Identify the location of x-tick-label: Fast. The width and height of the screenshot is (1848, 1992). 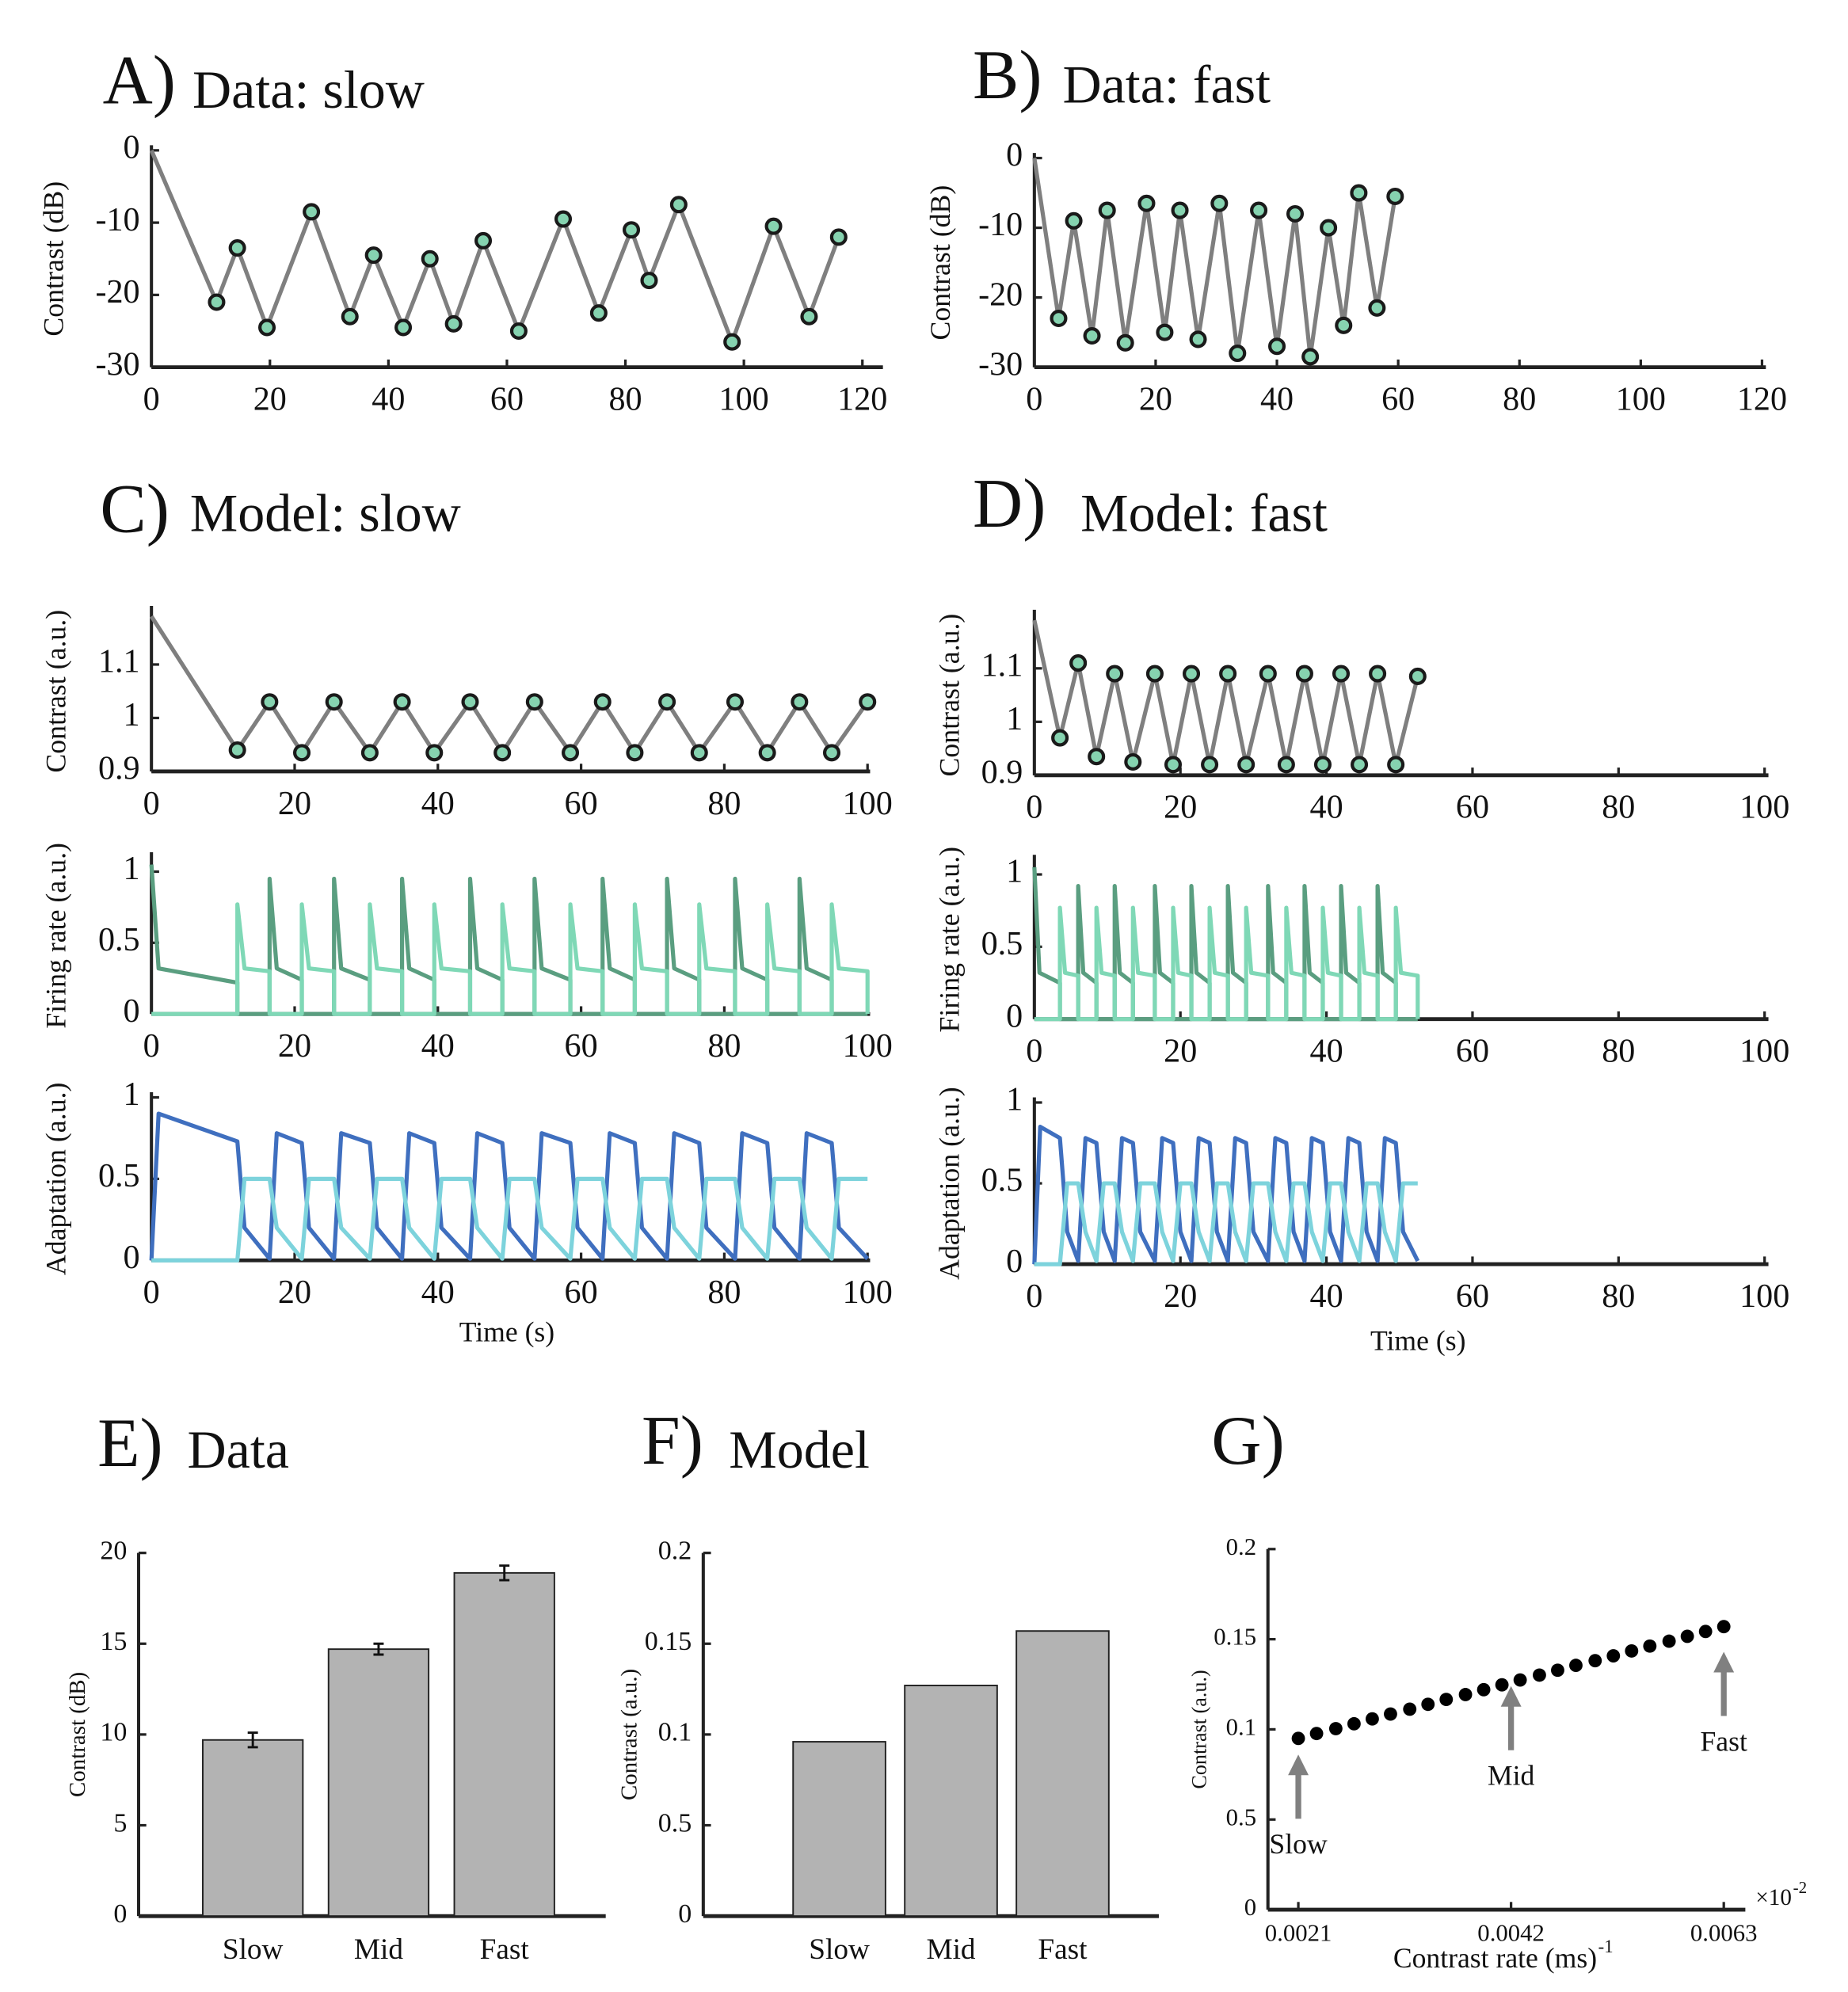
(505, 1949).